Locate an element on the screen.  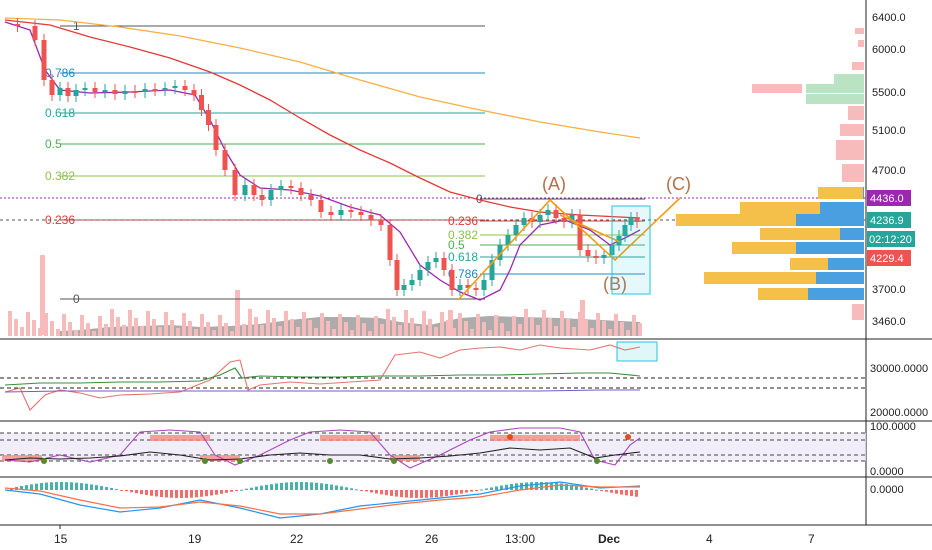
panel2-tick-high: 100.0000 is located at coordinates (893, 427).